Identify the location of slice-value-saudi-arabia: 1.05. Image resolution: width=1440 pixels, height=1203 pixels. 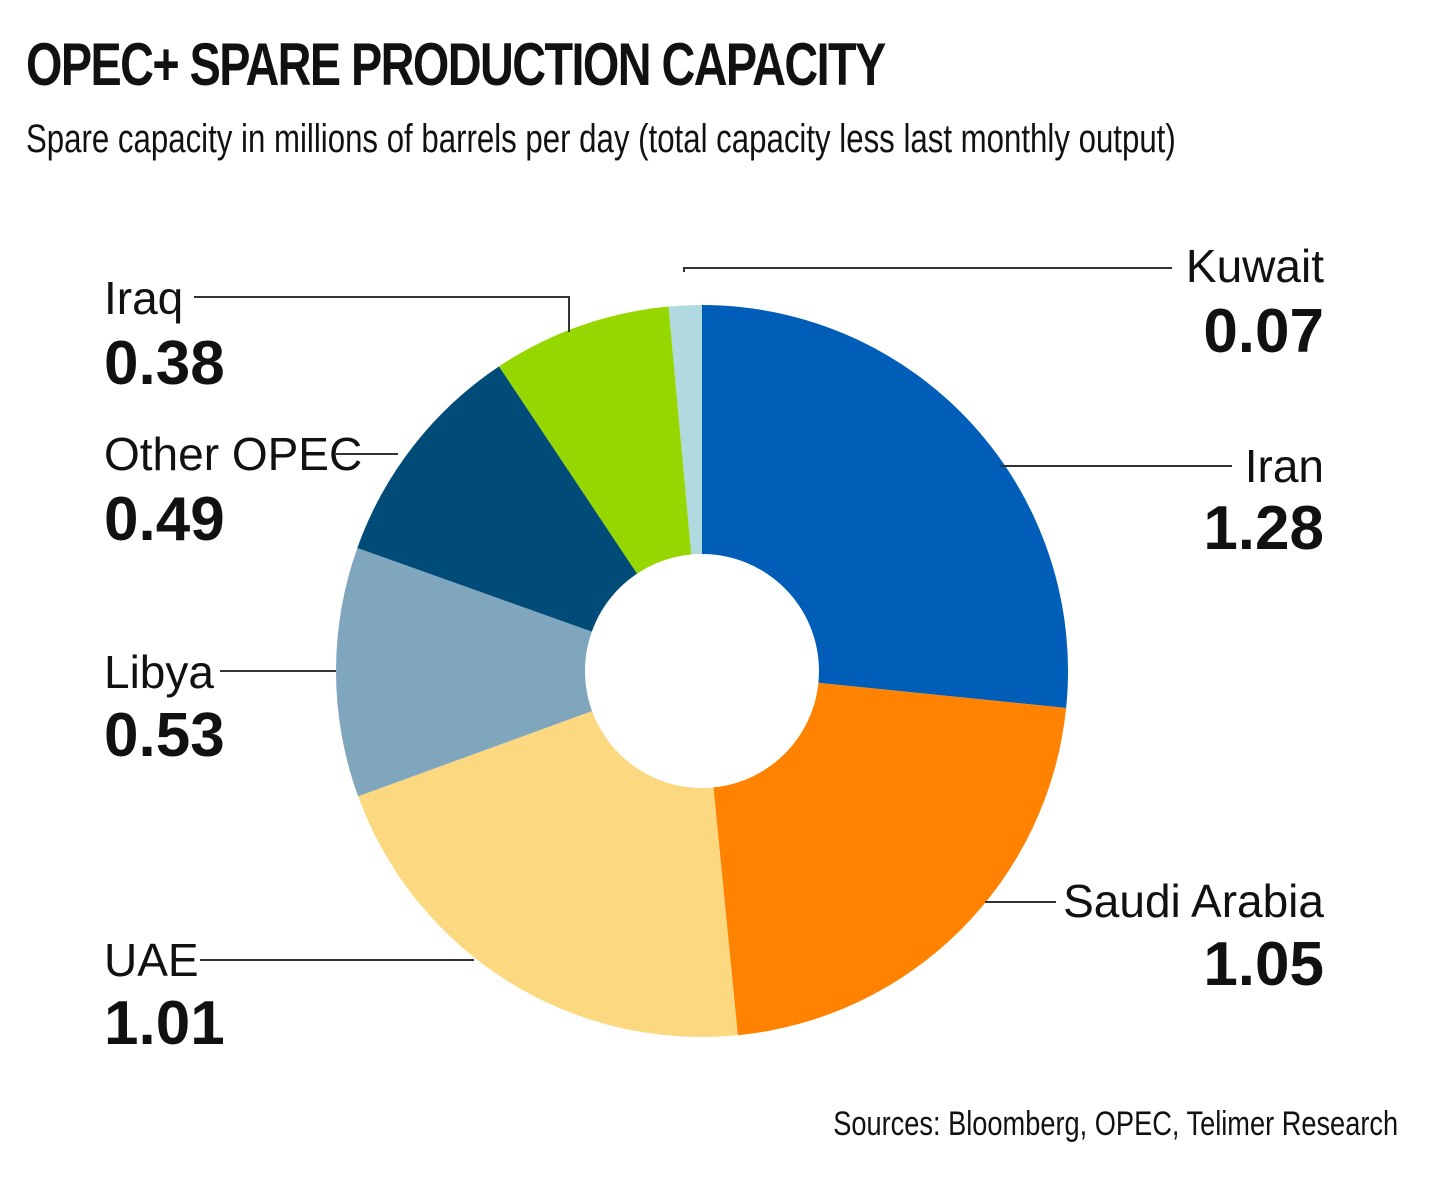
(1263, 964).